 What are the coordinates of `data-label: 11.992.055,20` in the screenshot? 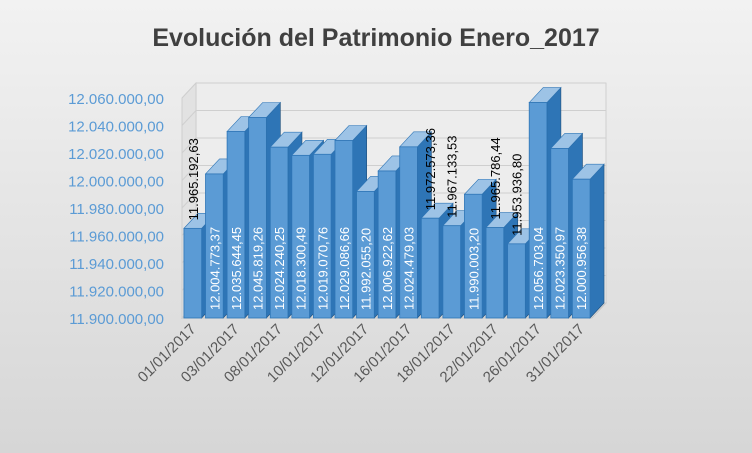 It's located at (365, 269).